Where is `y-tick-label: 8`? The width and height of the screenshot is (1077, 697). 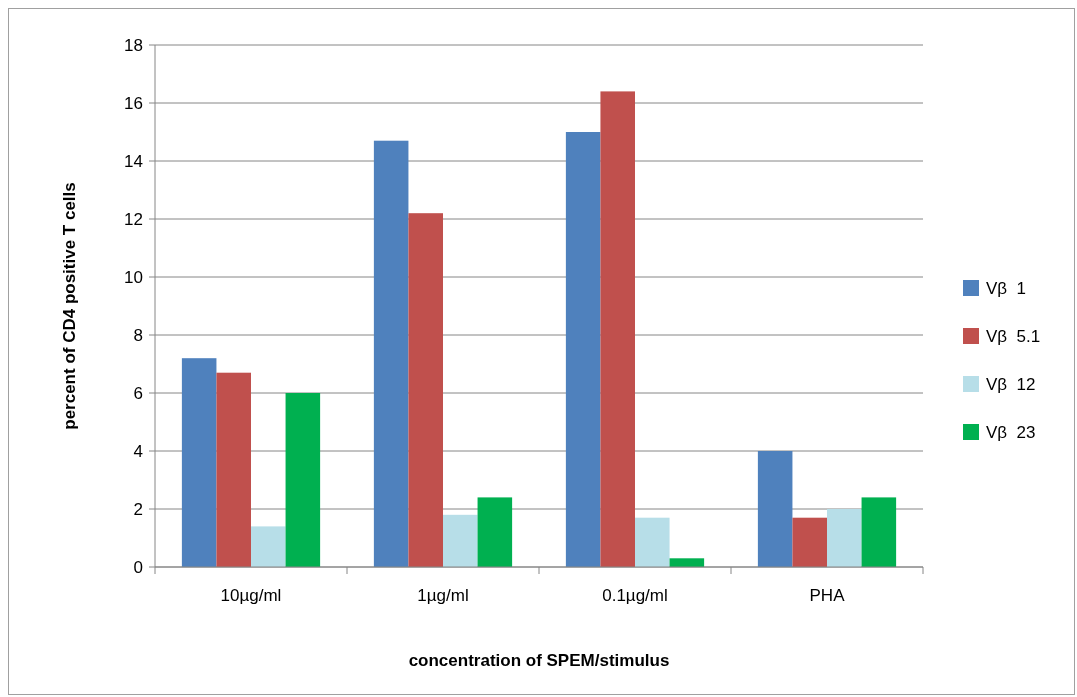
y-tick-label: 8 is located at coordinates (138, 335).